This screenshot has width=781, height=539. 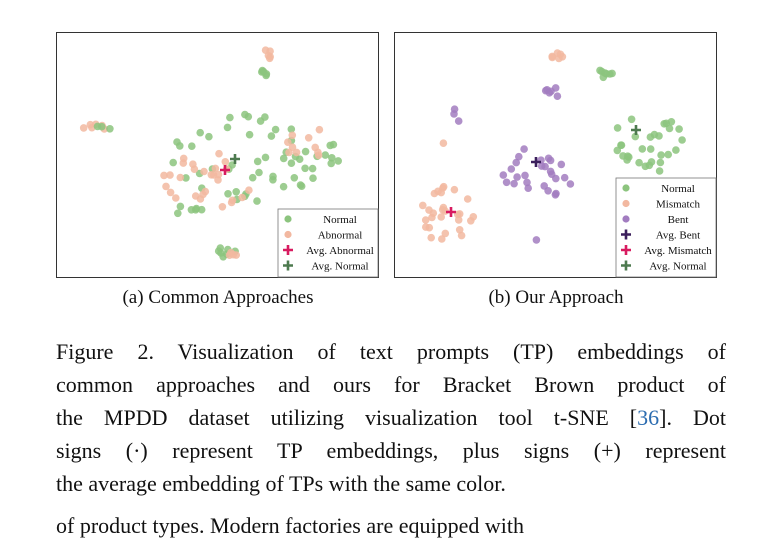 I want to click on subcaption-b: (b) Our Approach, so click(x=556, y=297).